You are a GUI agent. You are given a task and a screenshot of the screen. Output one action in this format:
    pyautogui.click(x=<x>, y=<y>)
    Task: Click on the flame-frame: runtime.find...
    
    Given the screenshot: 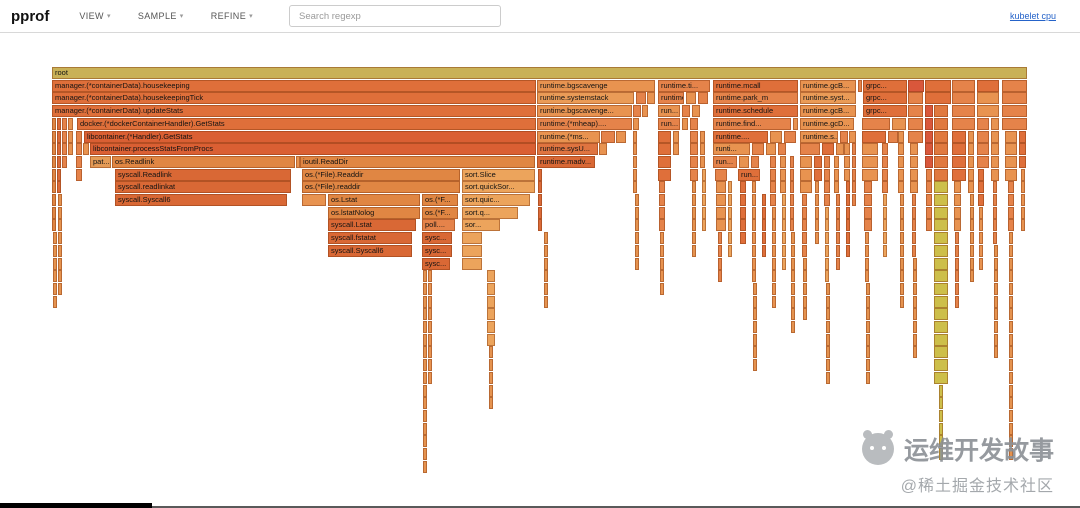 What is the action you would take?
    pyautogui.click(x=752, y=123)
    